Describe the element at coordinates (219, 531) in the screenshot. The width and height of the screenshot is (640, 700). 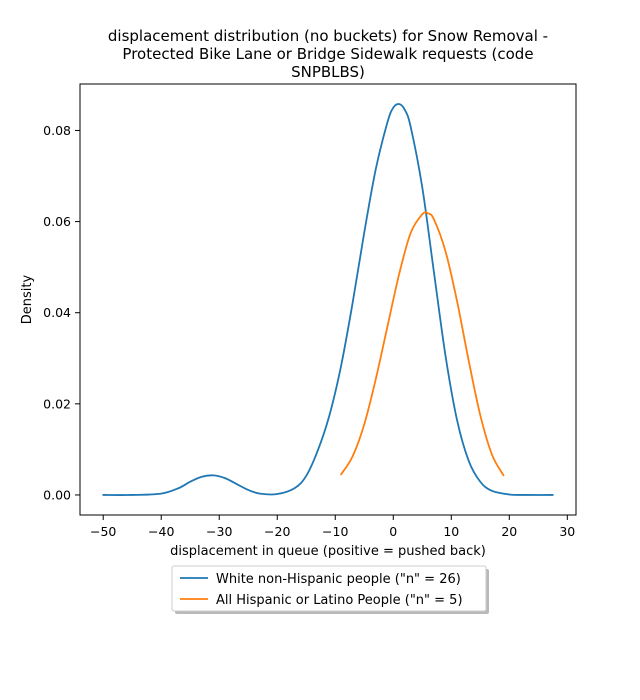
I see `x-tick-label: −30` at that location.